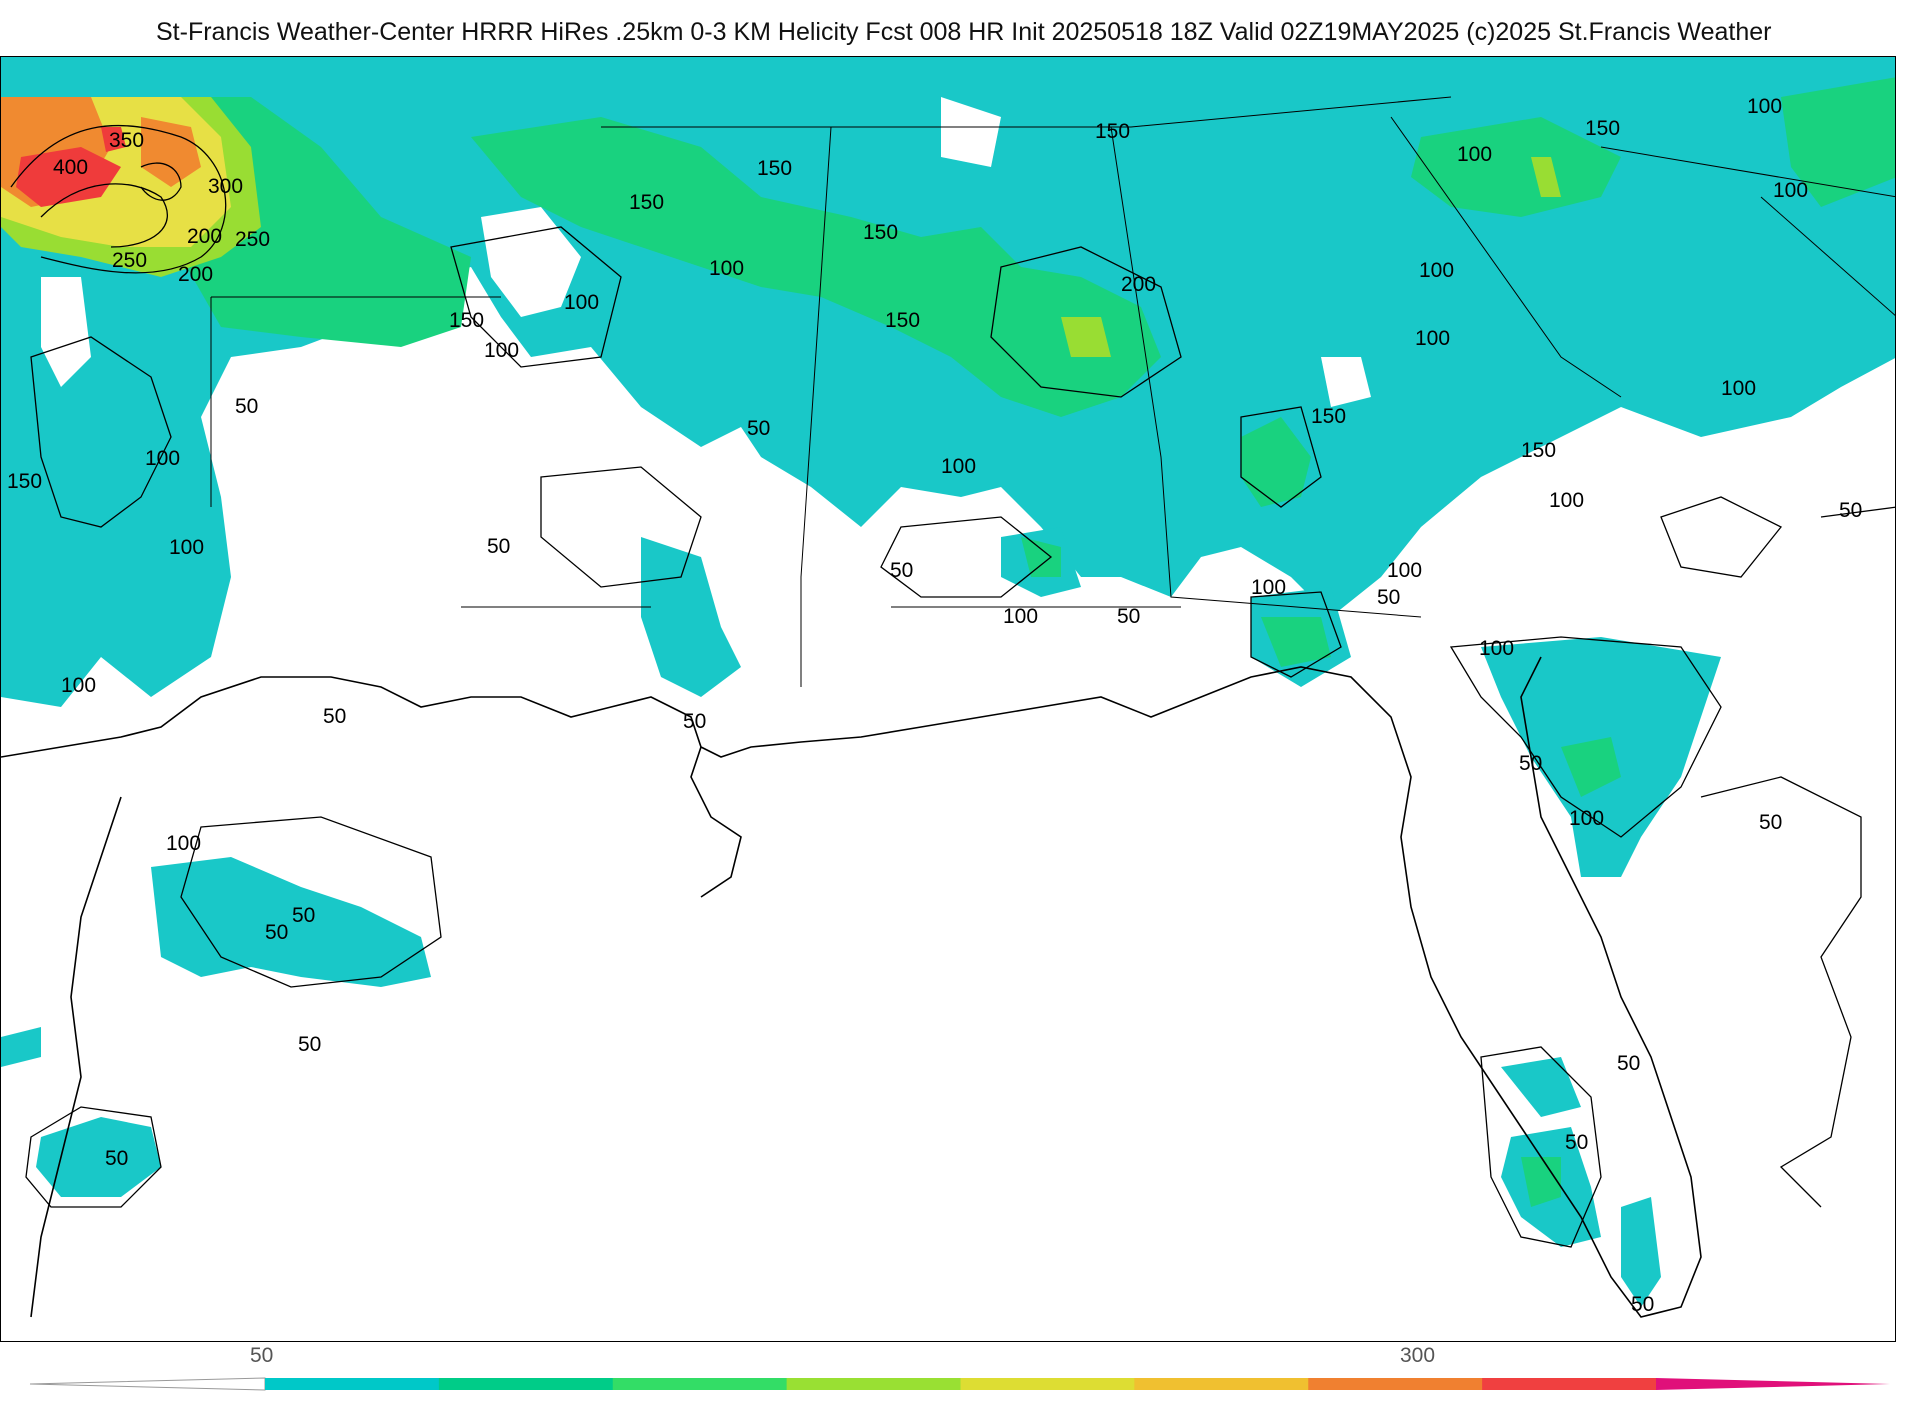 This screenshot has height=1405, width=1920. I want to click on colorbar-svg, so click(959, 1384).